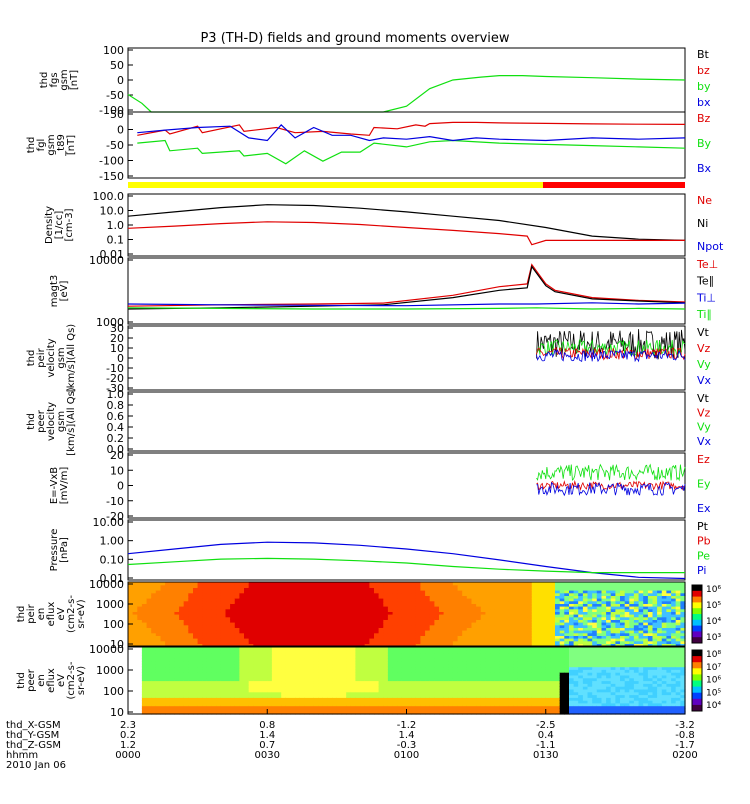 This screenshot has width=750, height=804. What do you see at coordinates (406, 286) in the screenshot?
I see `series-Te⊥` at bounding box center [406, 286].